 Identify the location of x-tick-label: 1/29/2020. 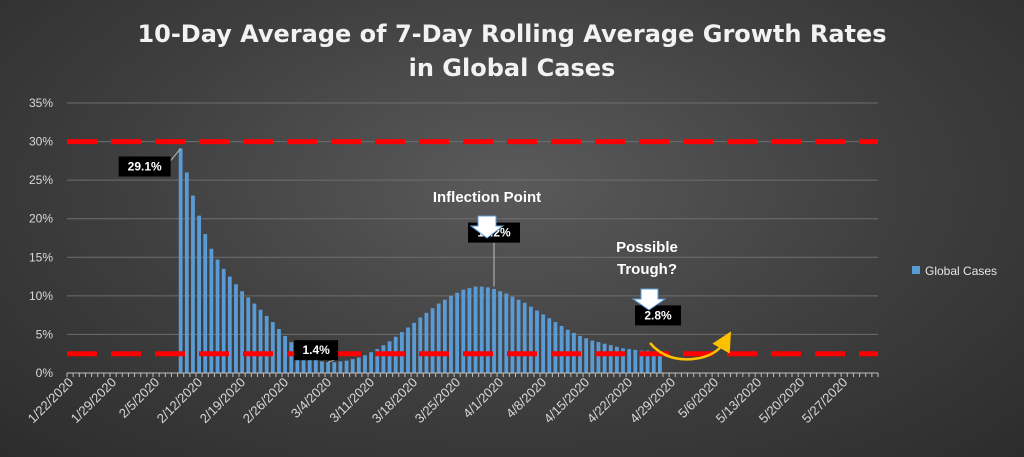
(94, 401).